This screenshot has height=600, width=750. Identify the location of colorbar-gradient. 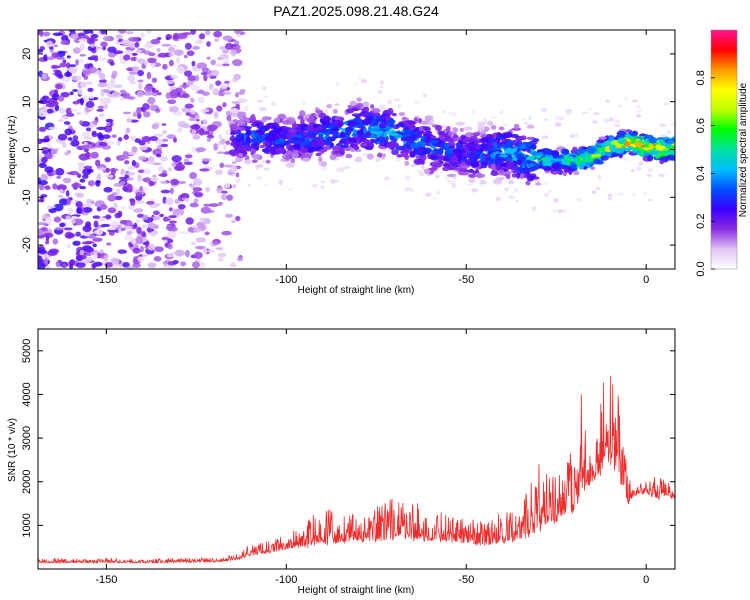
(724, 149).